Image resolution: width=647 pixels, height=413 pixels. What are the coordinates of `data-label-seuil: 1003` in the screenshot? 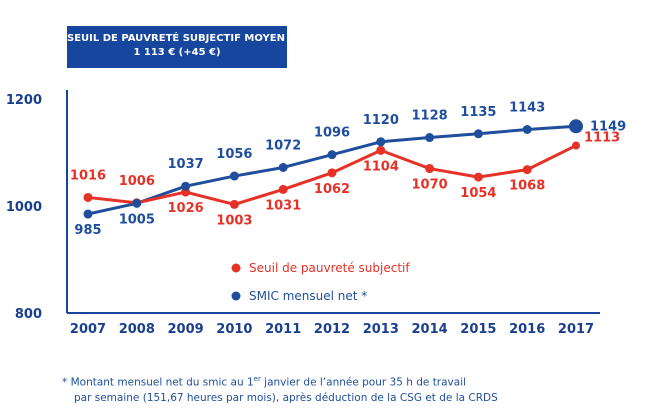 It's located at (234, 220).